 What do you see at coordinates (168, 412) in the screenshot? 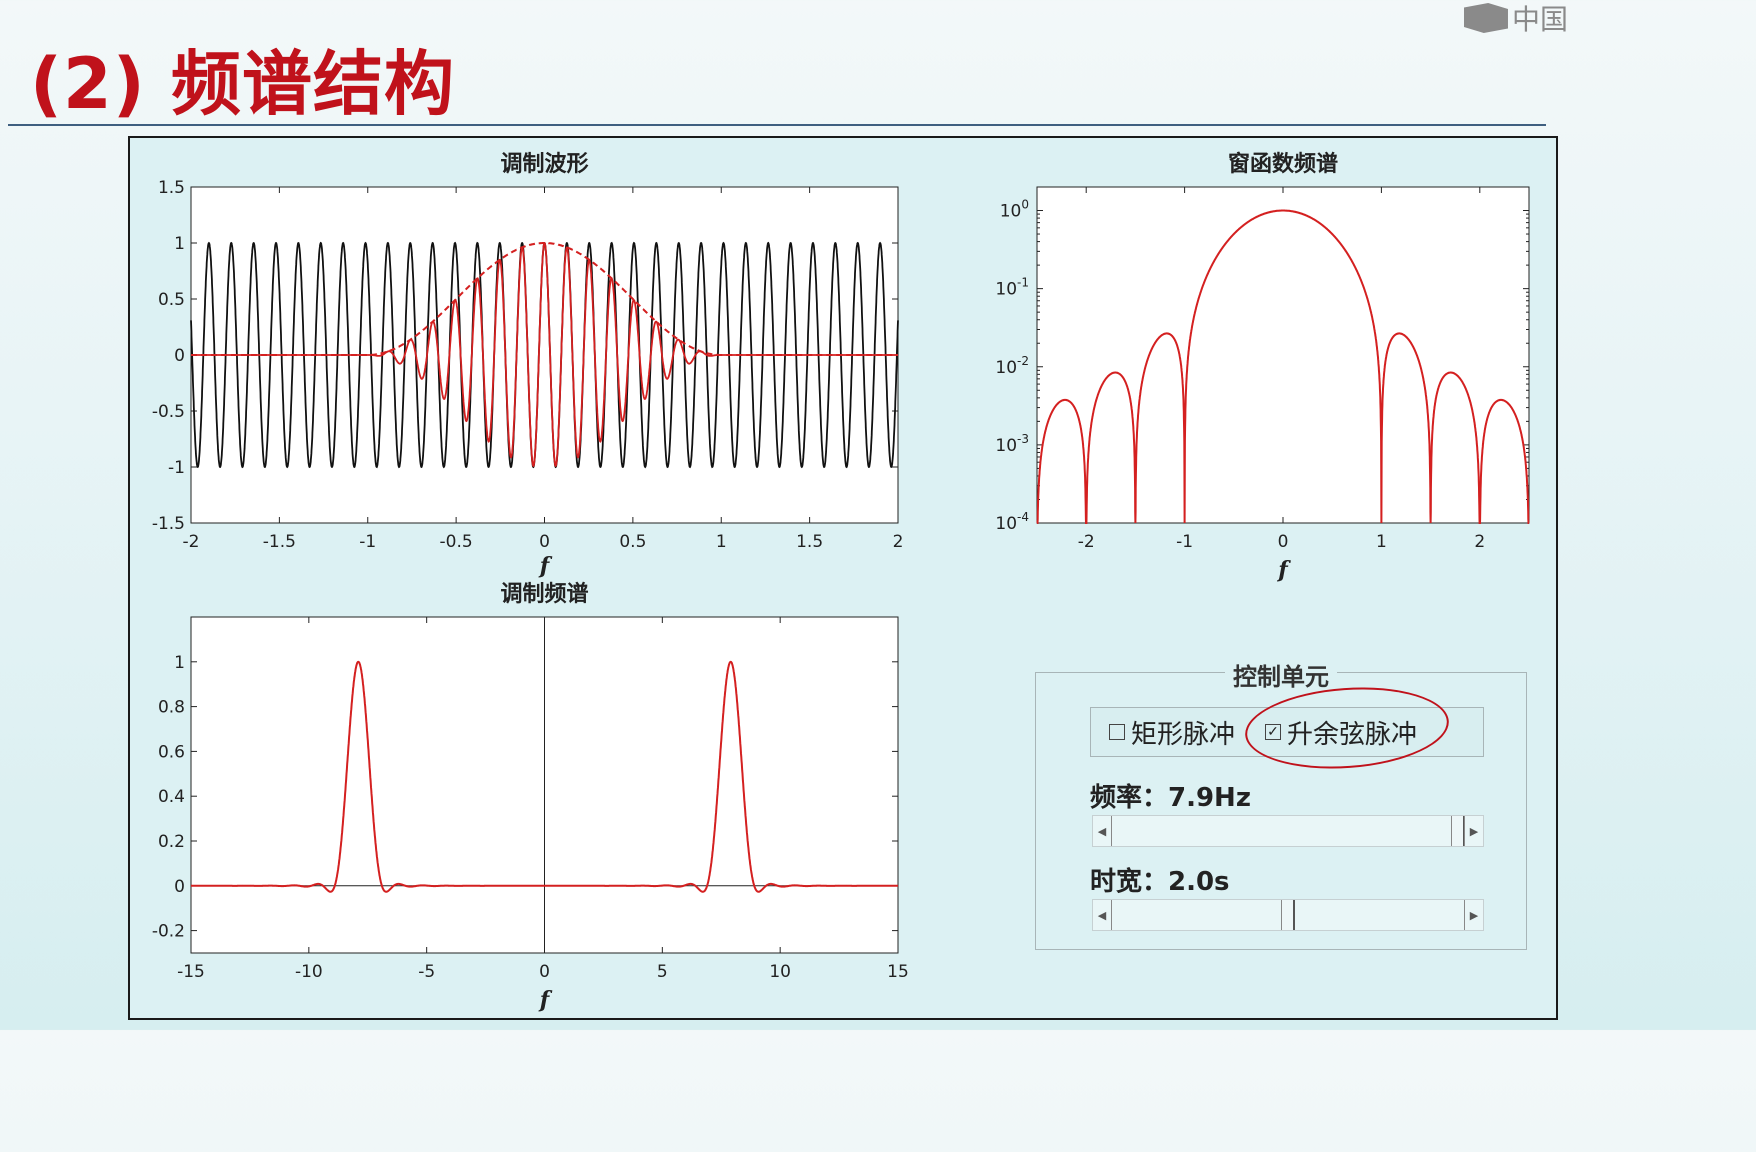
I see `y-tick-label: -0.5` at bounding box center [168, 412].